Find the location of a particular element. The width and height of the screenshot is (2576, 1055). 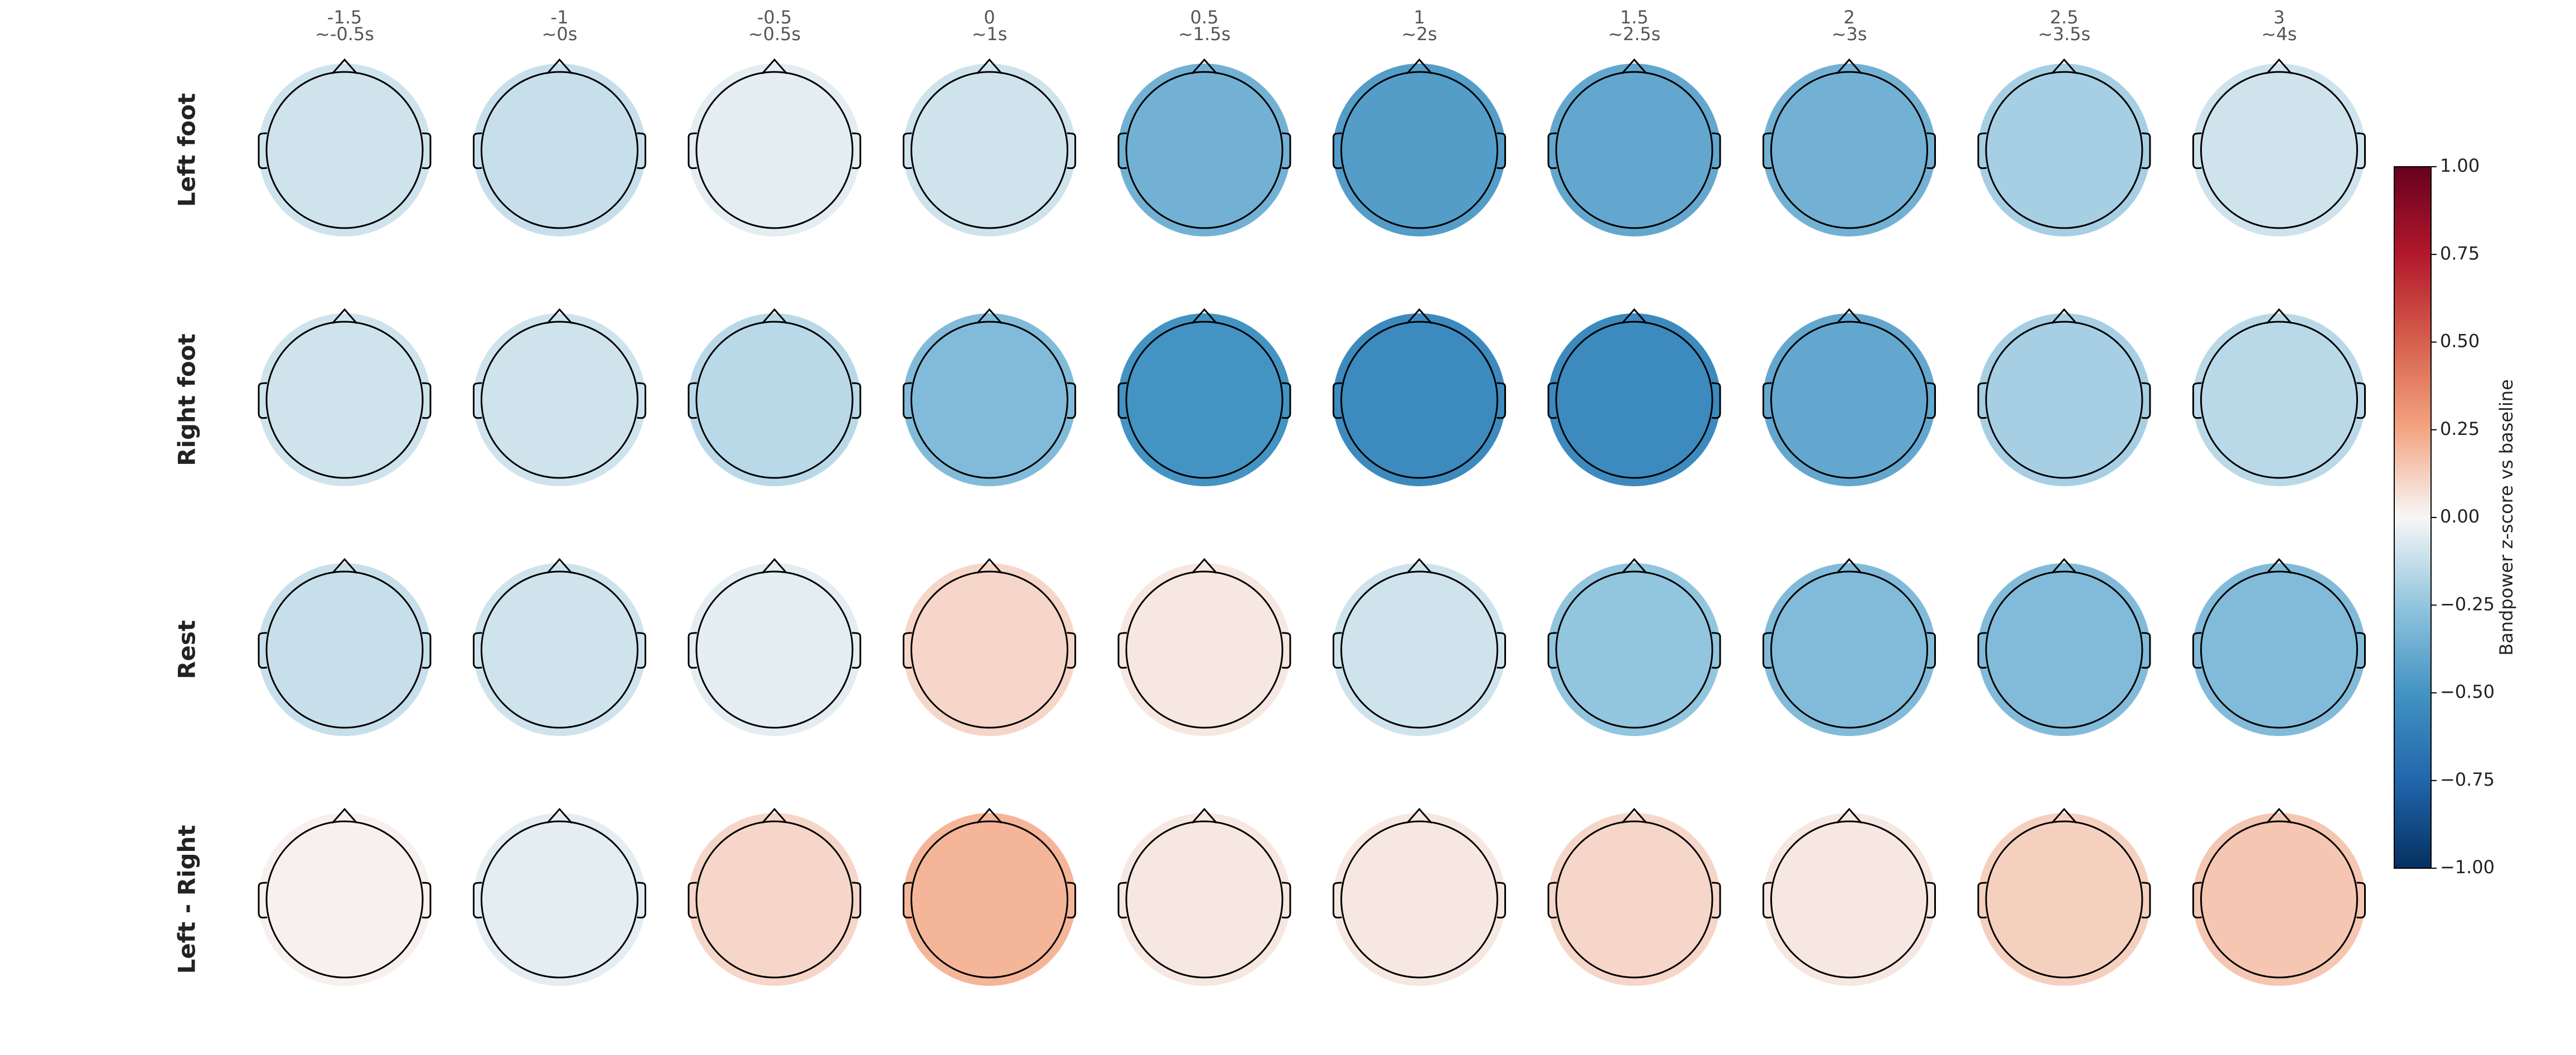

row-label: Left foot is located at coordinates (187, 150).